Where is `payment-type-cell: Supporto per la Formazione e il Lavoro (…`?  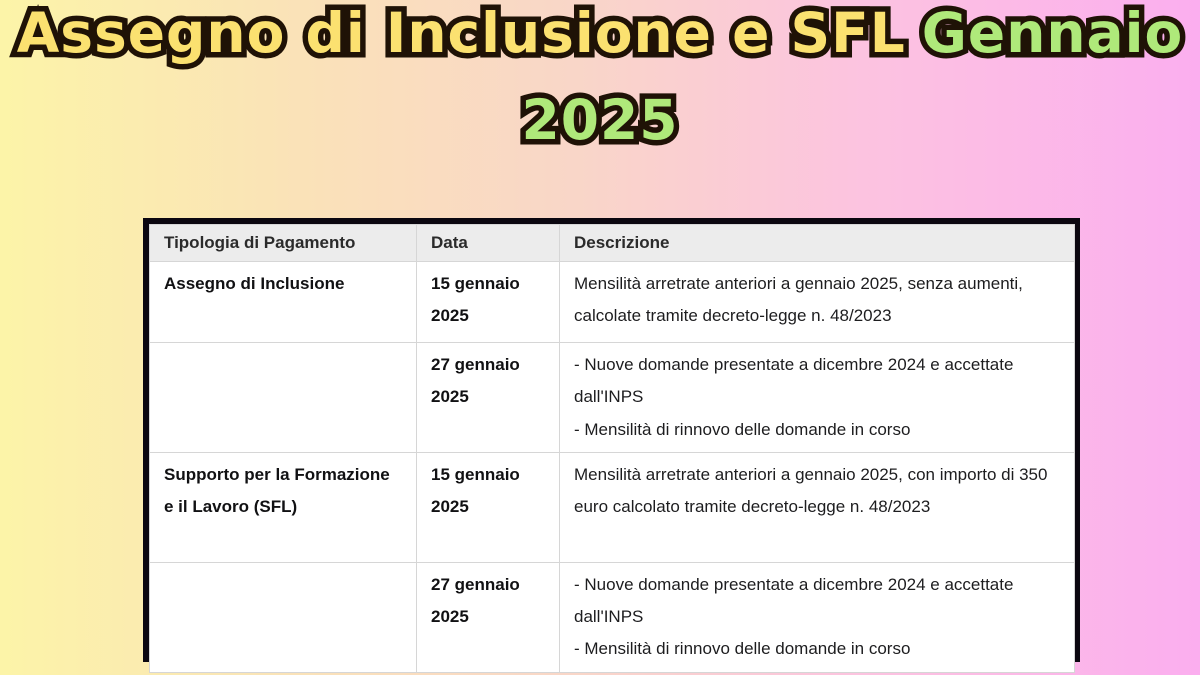 payment-type-cell: Supporto per la Formazione e il Lavoro (… is located at coordinates (283, 507).